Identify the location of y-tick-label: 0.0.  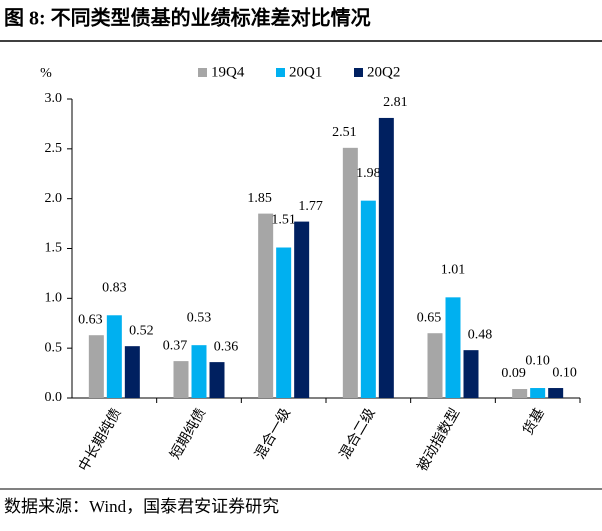
(54, 397).